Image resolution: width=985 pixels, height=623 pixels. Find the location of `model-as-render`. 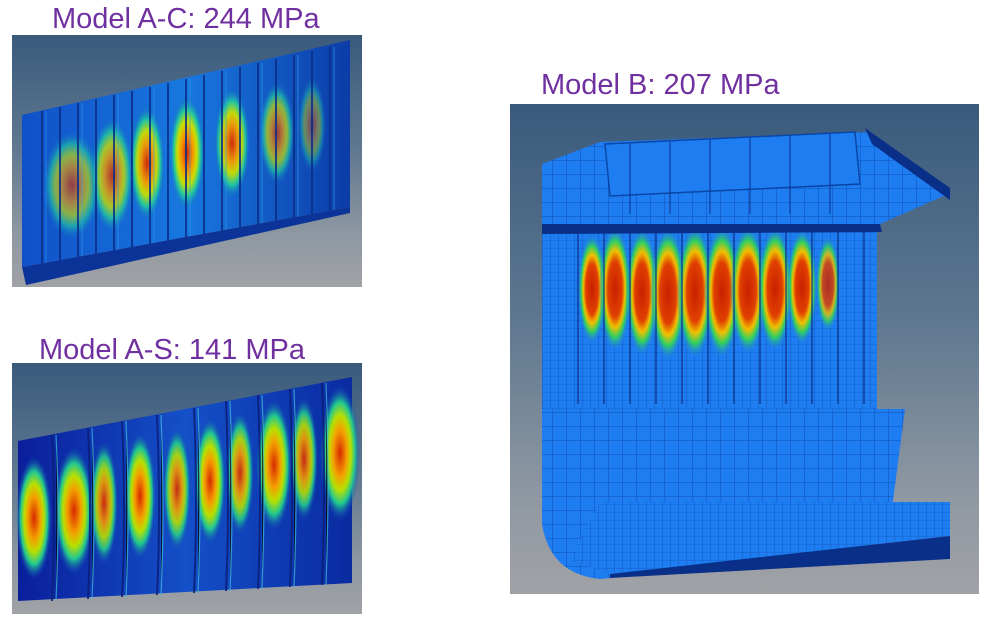

model-as-render is located at coordinates (187, 488).